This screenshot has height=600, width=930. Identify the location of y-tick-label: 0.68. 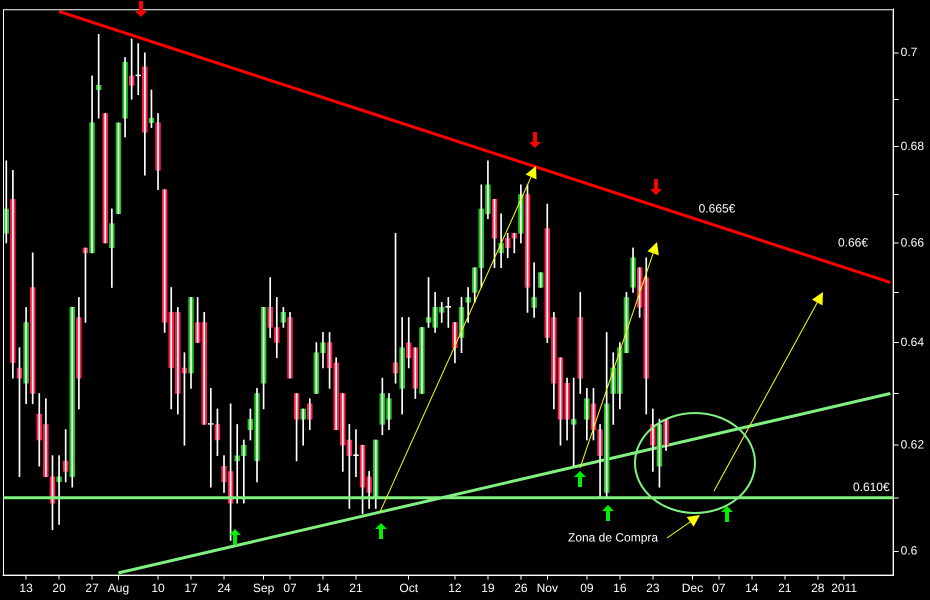
(912, 145).